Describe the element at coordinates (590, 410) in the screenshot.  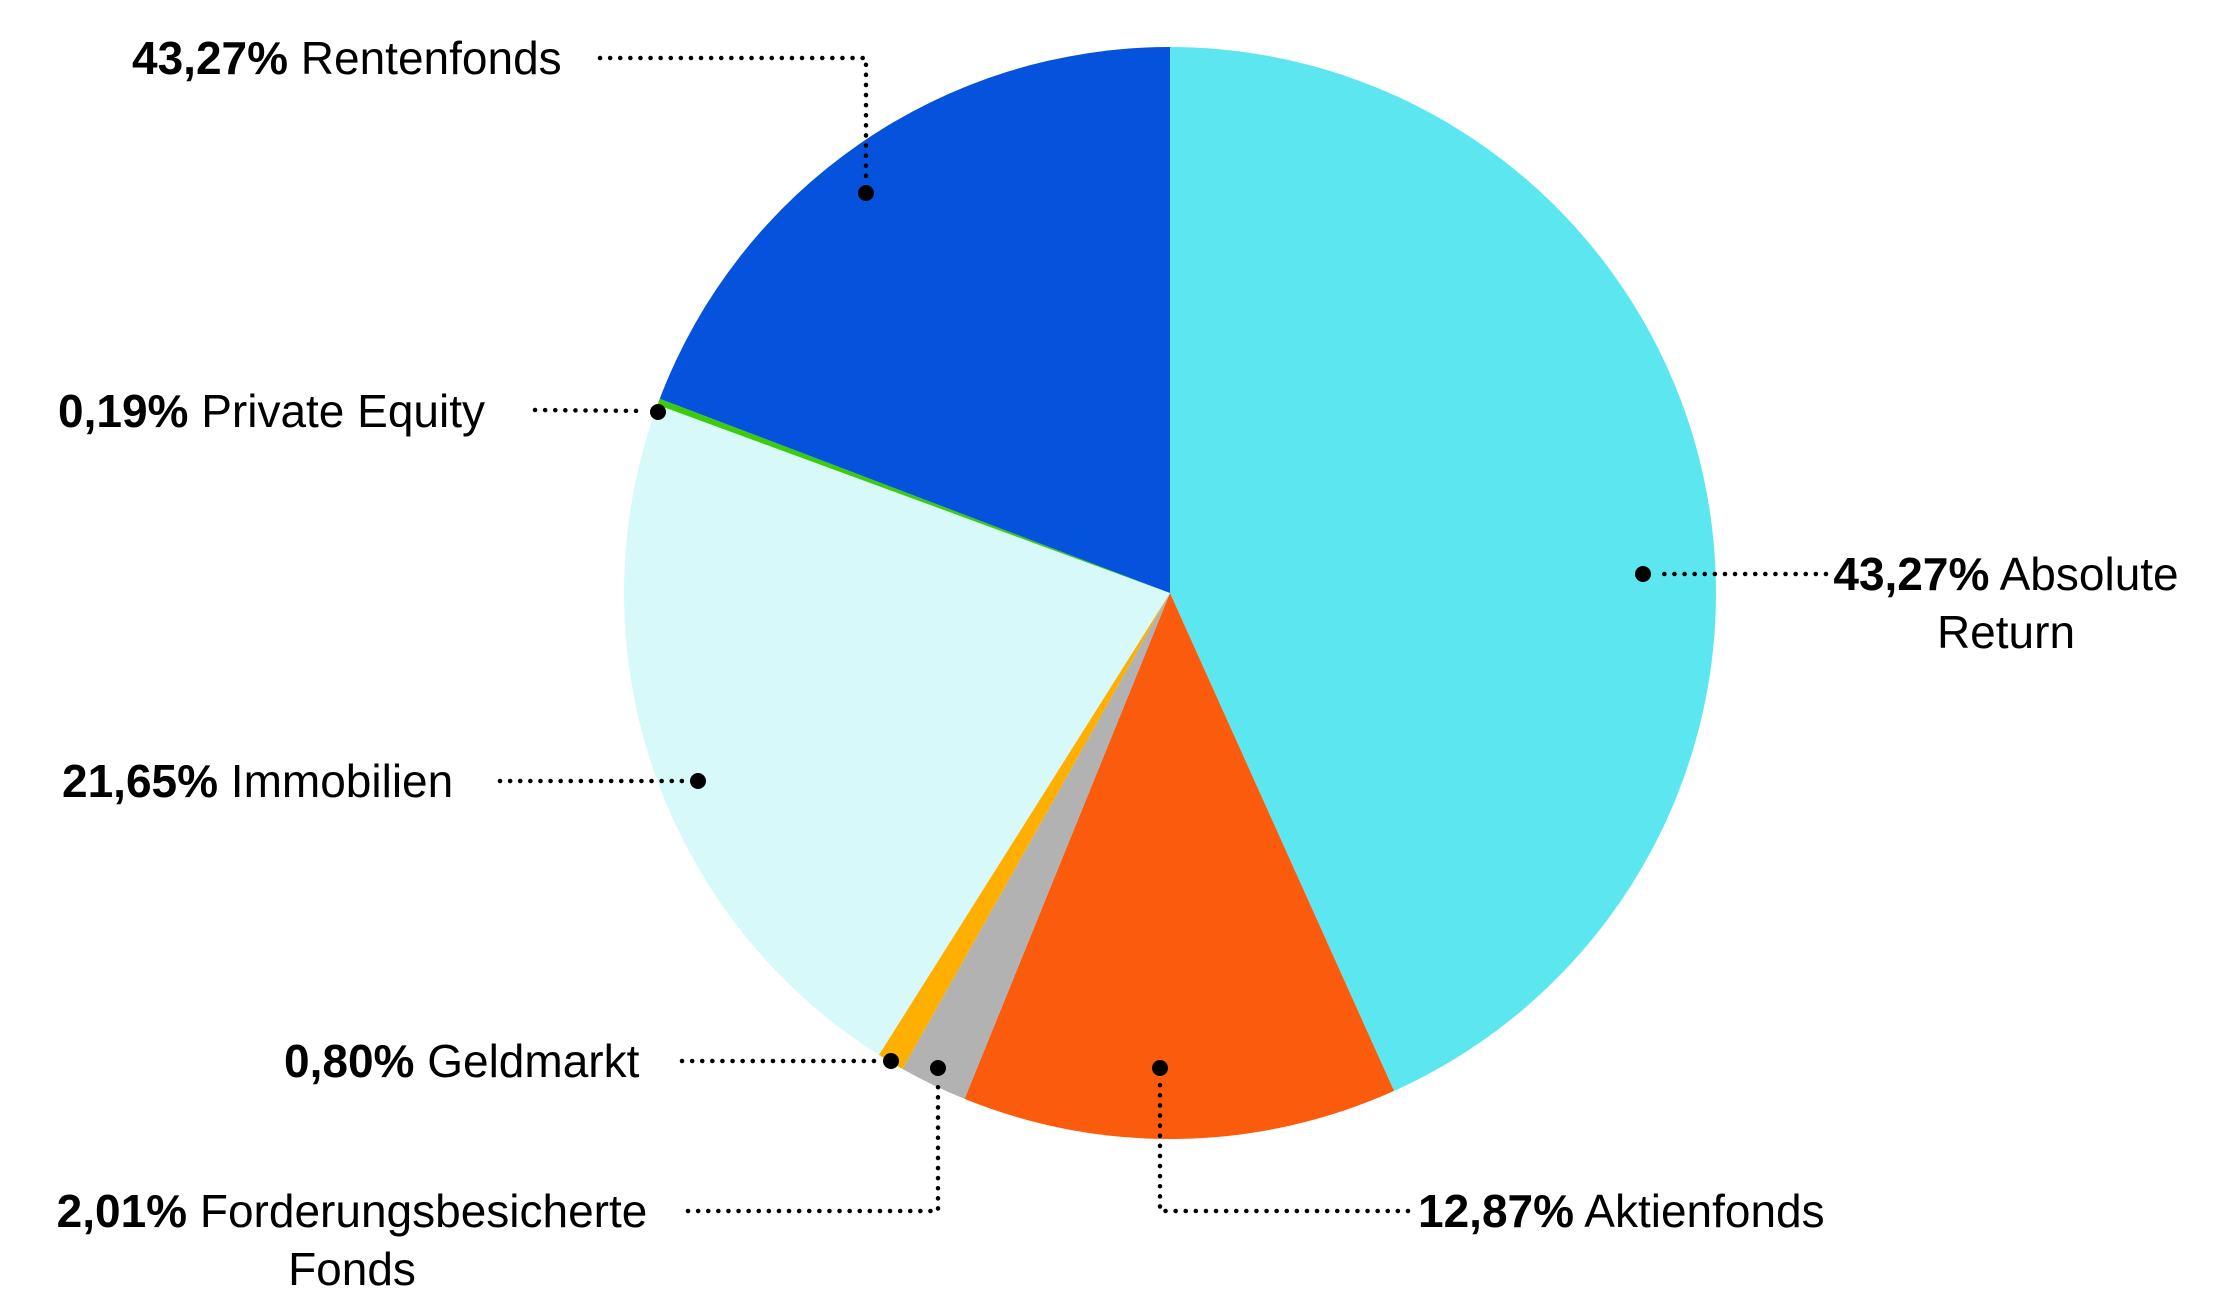
I see `leader-line-private-equity` at that location.